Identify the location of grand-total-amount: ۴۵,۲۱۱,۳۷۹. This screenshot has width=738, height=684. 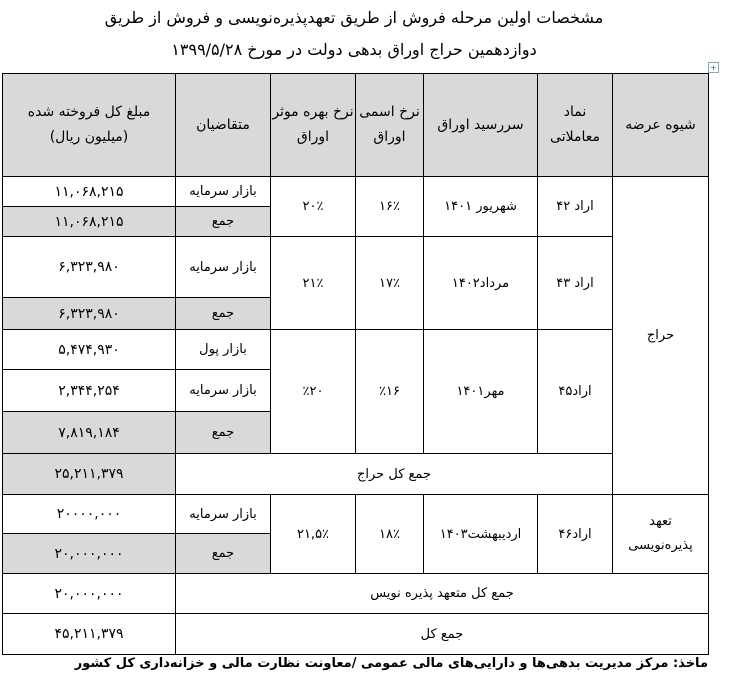
(89, 634).